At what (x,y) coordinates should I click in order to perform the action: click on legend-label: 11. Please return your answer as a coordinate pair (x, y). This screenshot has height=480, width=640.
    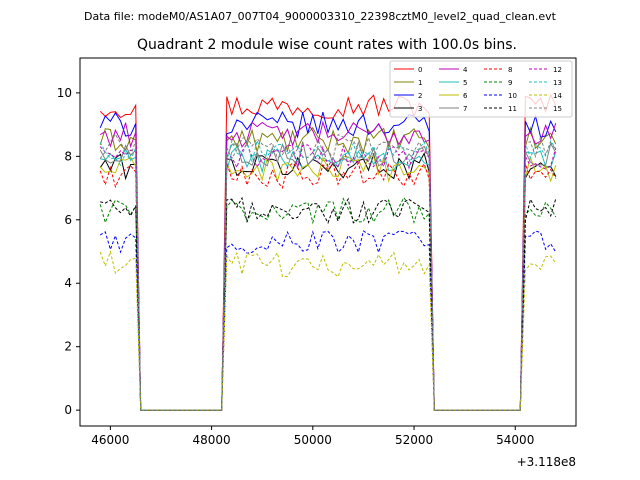
    Looking at the image, I should click on (512, 109).